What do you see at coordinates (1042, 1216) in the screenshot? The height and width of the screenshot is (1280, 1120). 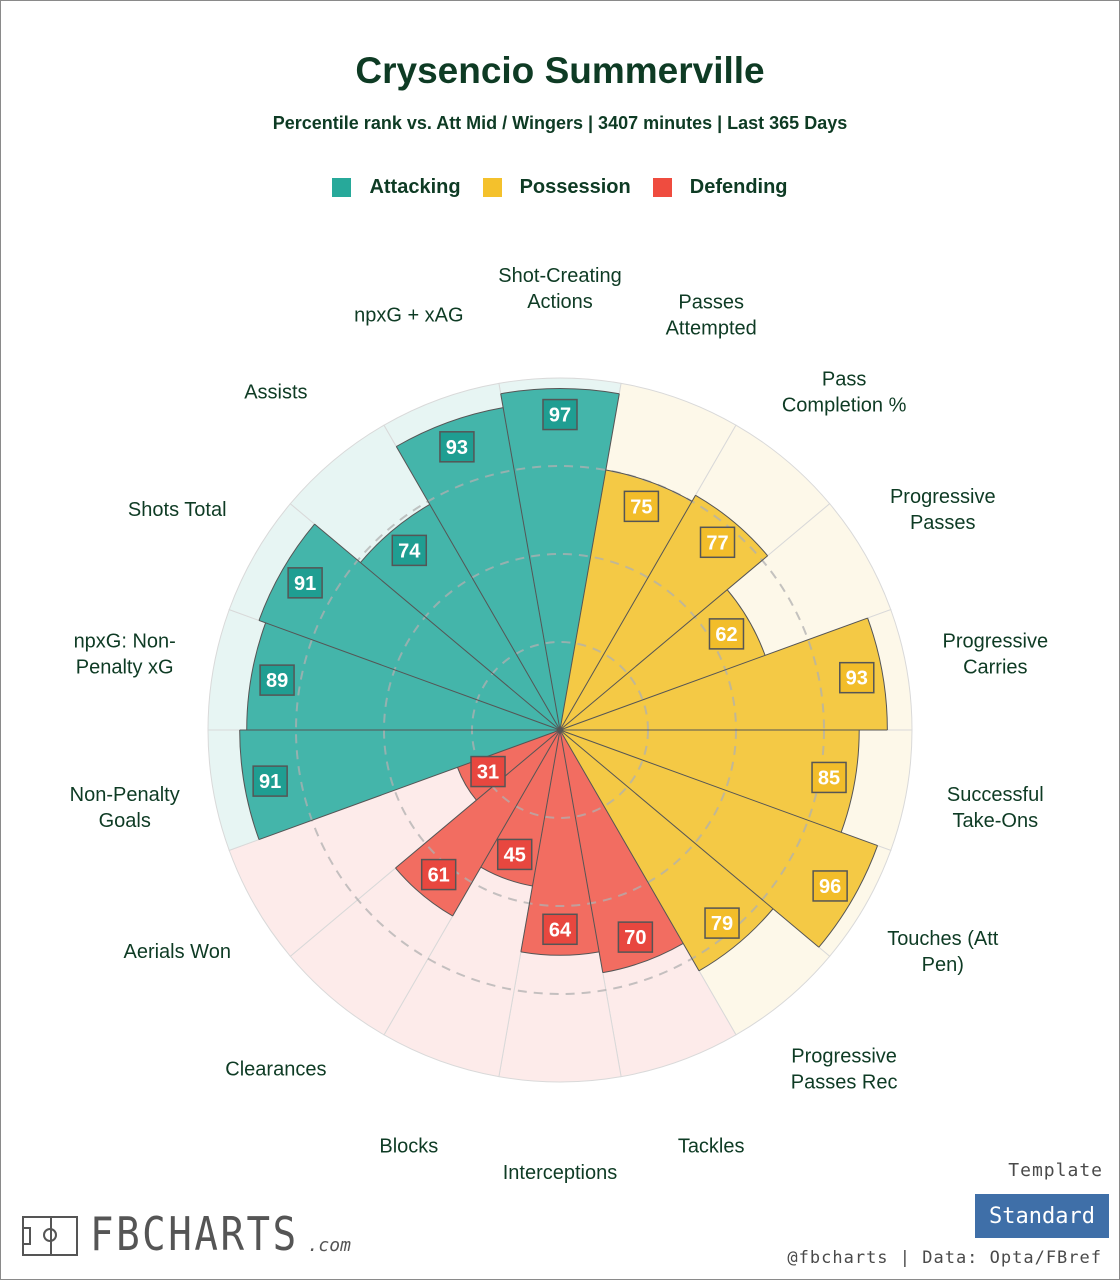 I see `template-button: Standard` at bounding box center [1042, 1216].